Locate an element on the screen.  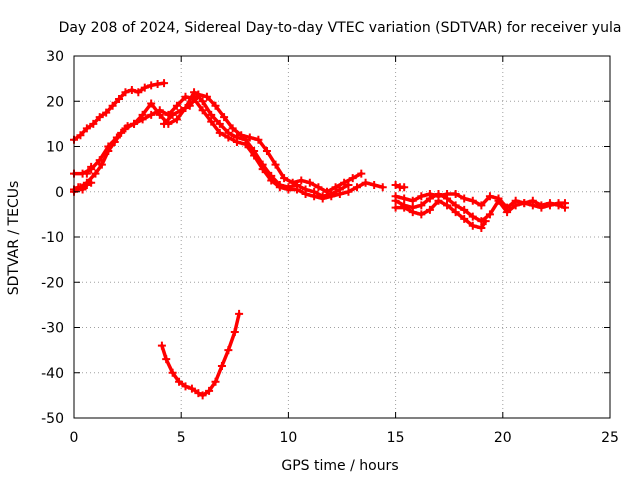
x-tick-label: 0 is located at coordinates (74, 438).